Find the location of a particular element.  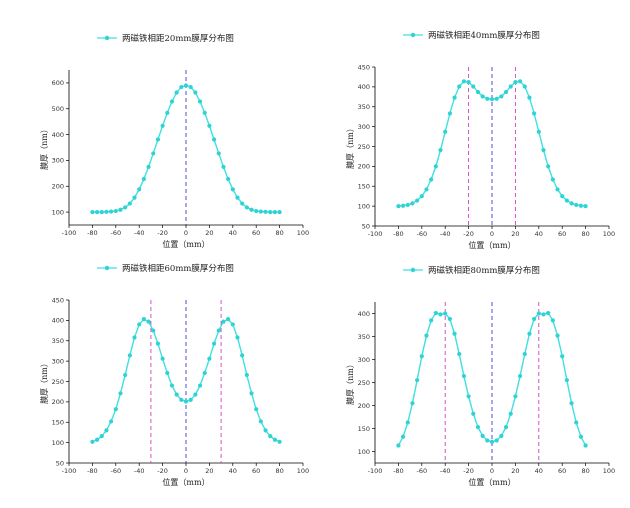

y-tick-label: 450 is located at coordinates (58, 300).